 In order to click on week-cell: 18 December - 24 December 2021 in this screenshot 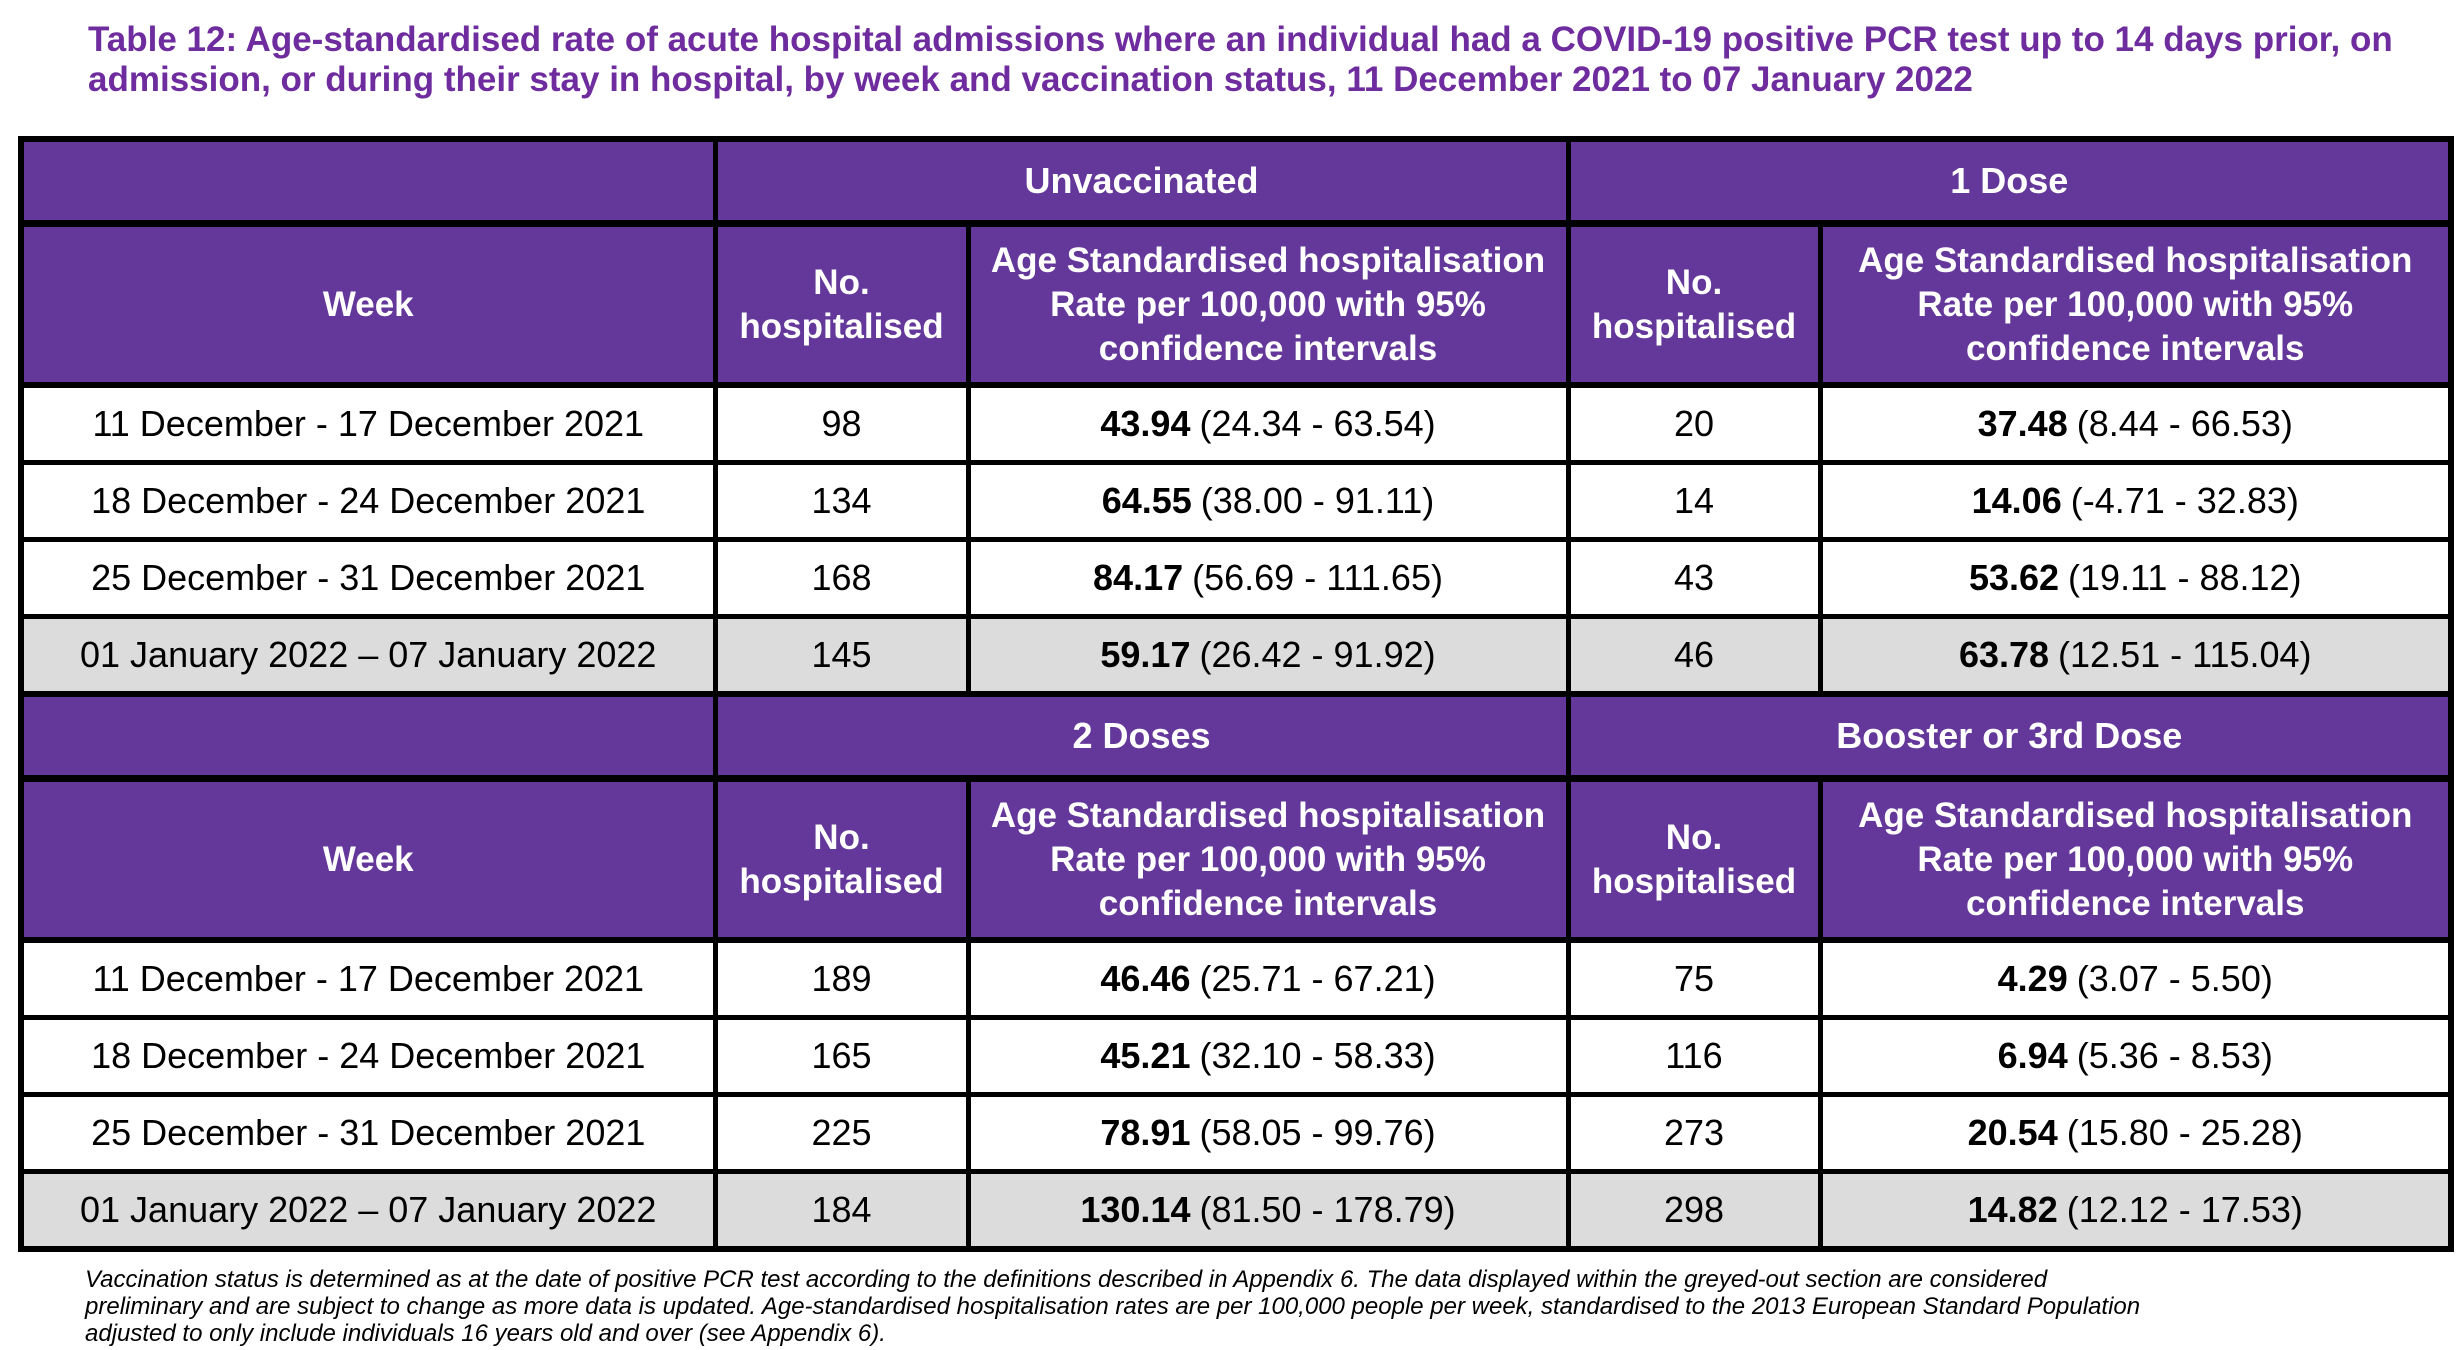, I will do `click(368, 1056)`.